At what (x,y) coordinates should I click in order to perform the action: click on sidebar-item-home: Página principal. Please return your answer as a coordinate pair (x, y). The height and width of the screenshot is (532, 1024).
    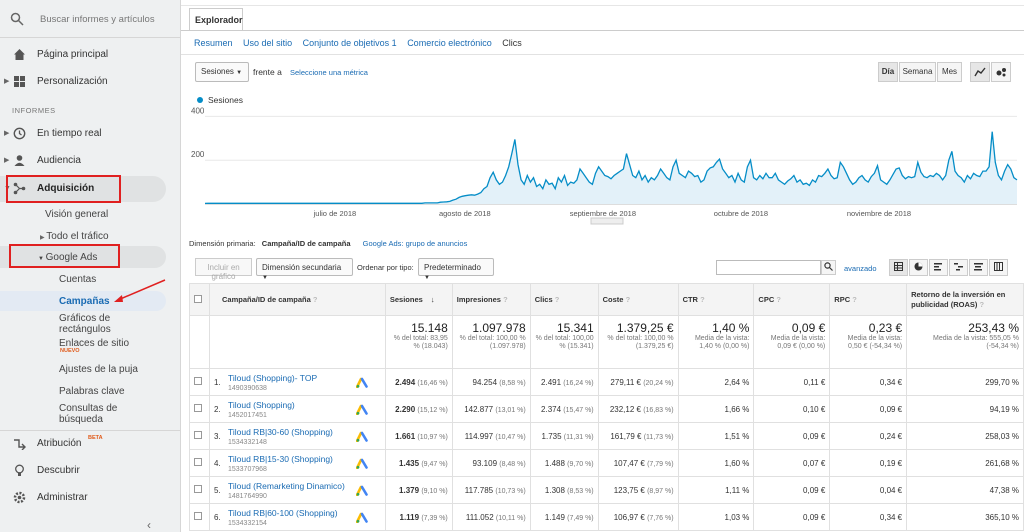
    Looking at the image, I should click on (90, 55).